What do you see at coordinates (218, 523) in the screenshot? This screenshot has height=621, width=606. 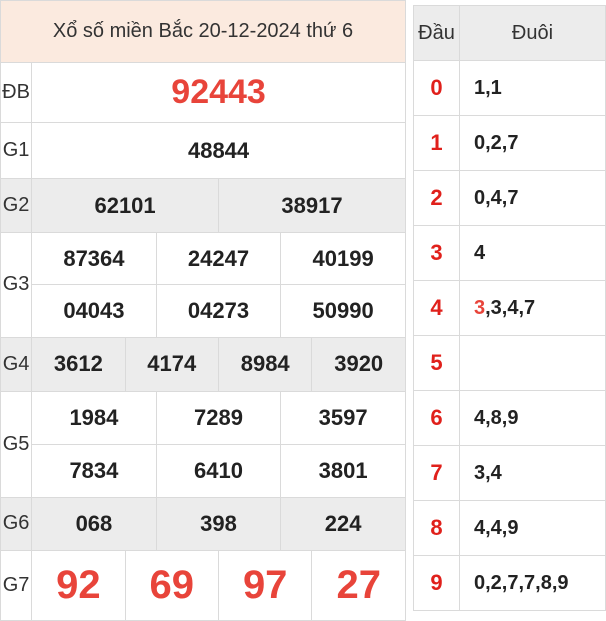 I see `g6-number: 398` at bounding box center [218, 523].